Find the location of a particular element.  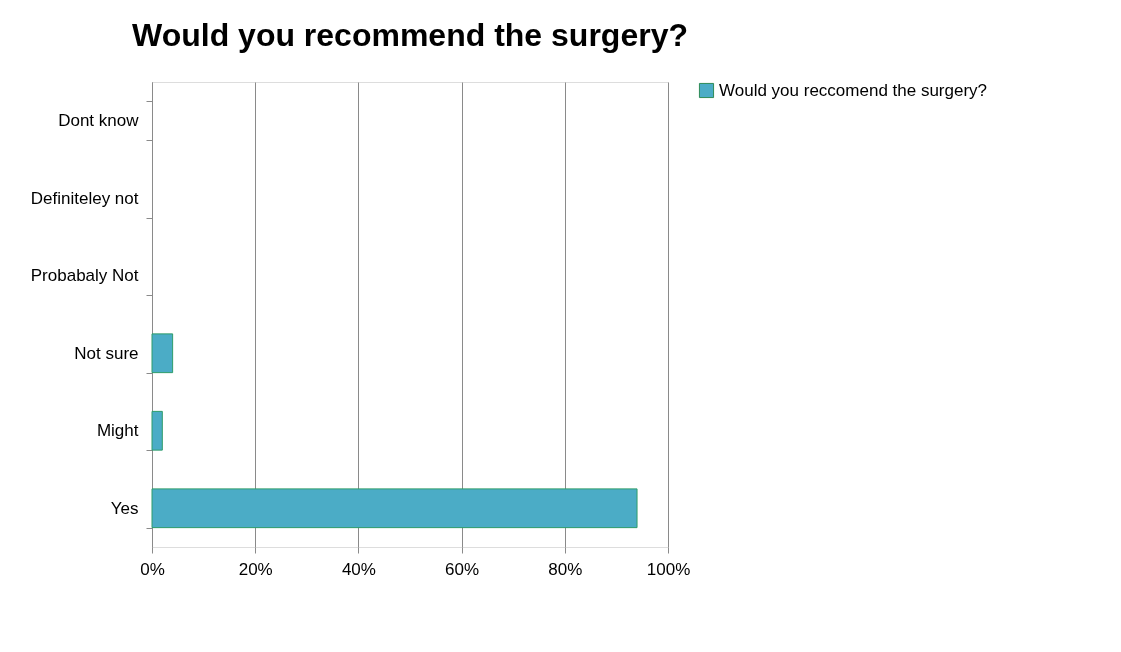

chart-title: Would you recommend the surgery? is located at coordinates (410, 35).